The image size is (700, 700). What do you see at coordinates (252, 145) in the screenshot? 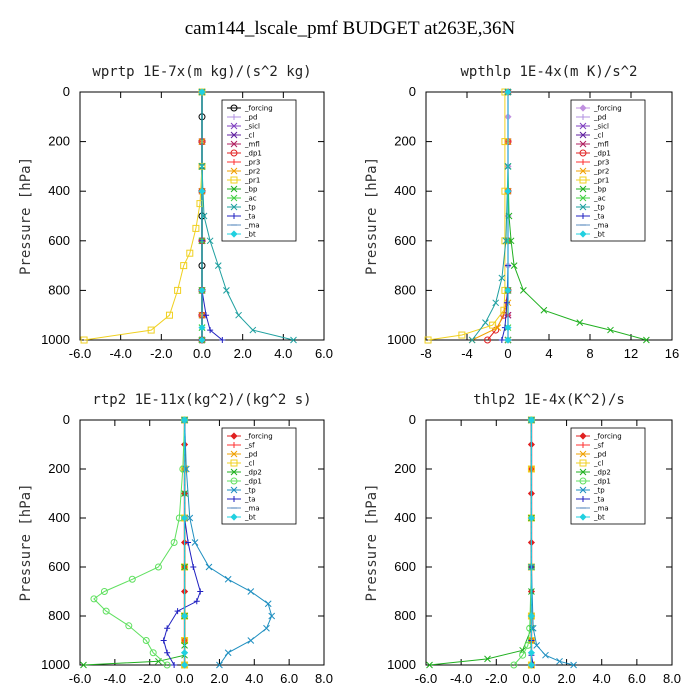
I see `legend-label: _mfl` at bounding box center [252, 145].